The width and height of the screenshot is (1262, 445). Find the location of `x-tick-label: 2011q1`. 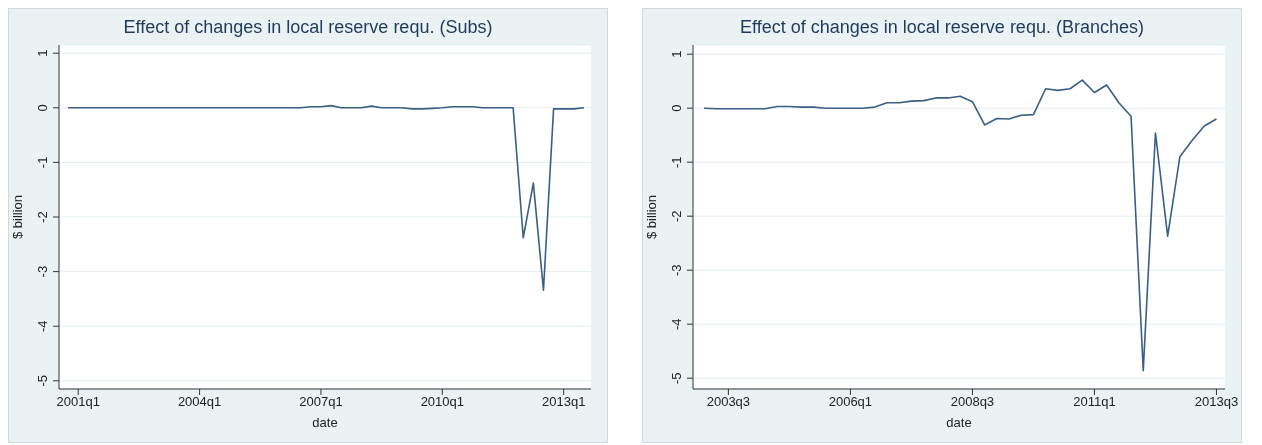

x-tick-label: 2011q1 is located at coordinates (1094, 402).